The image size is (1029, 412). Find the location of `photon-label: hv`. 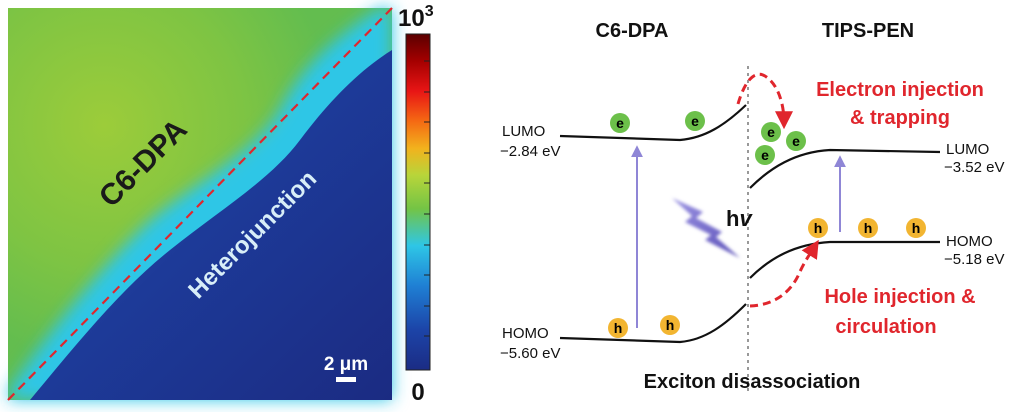

photon-label: hv is located at coordinates (739, 218).